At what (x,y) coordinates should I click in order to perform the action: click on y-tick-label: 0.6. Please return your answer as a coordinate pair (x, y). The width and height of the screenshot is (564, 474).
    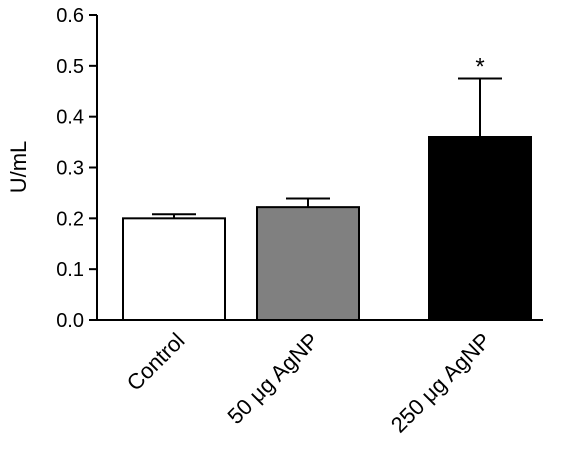
    Looking at the image, I should click on (70, 16).